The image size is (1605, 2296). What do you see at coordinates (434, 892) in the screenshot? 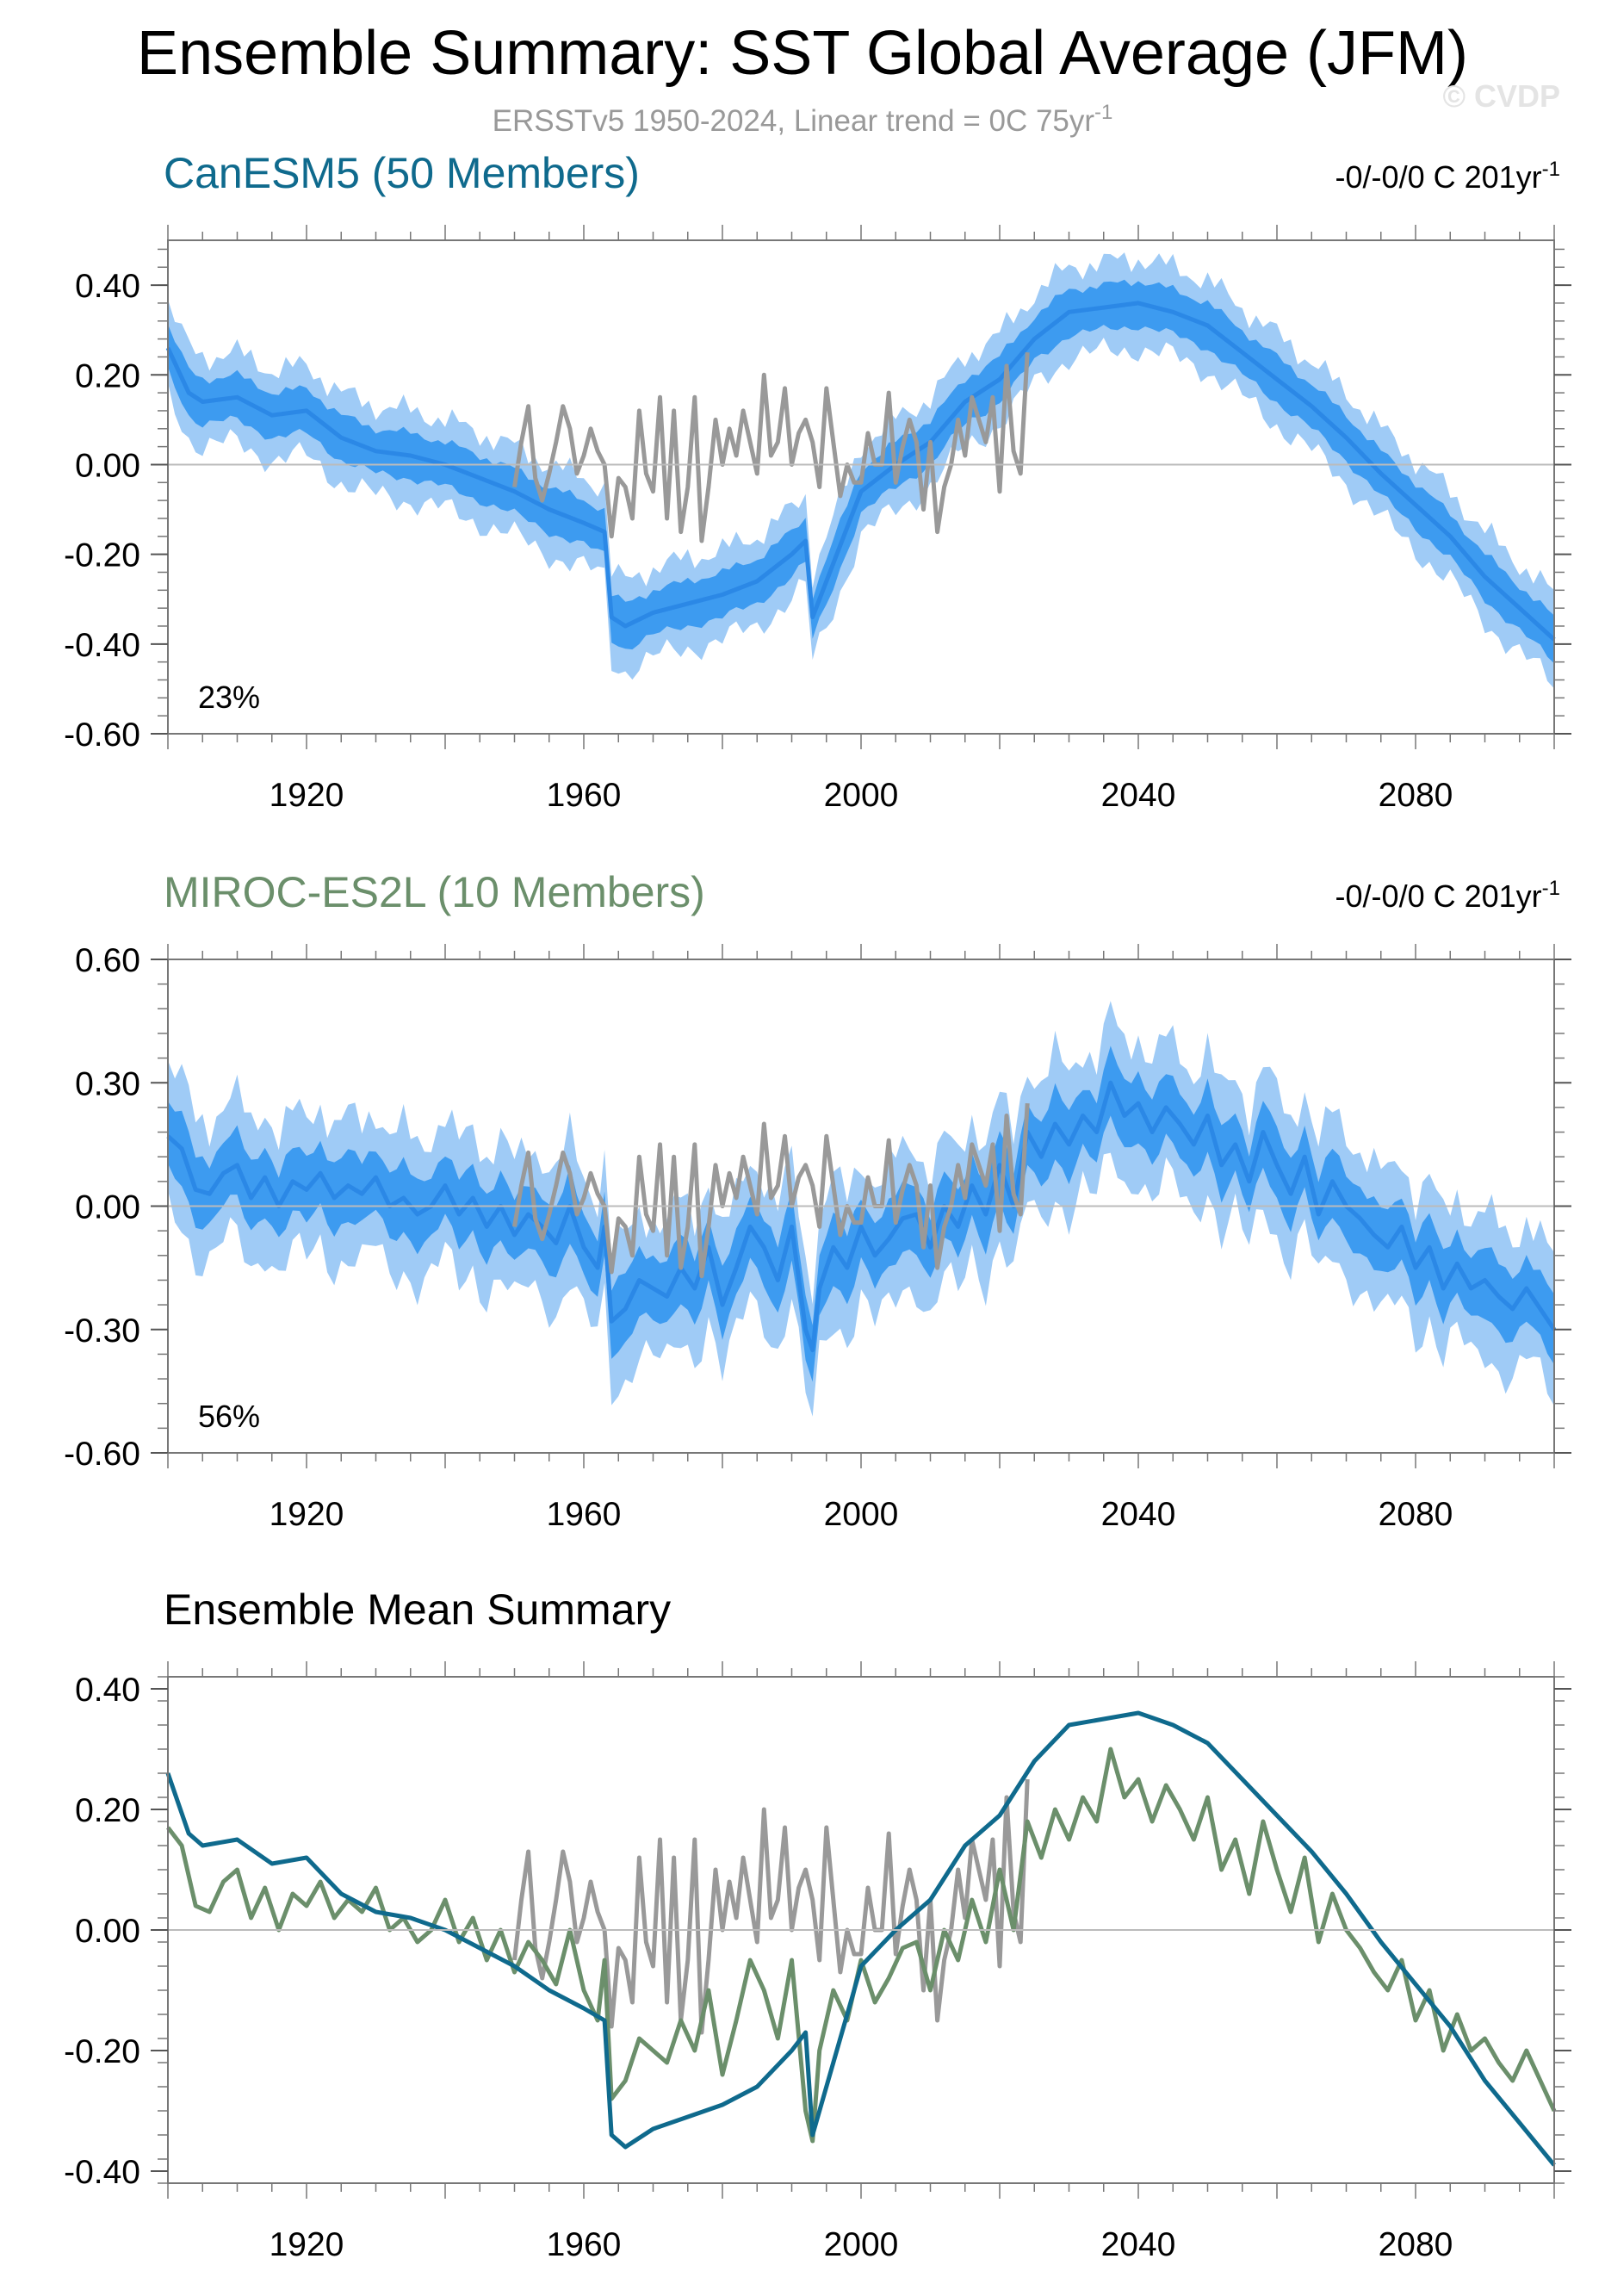
I see `panel-title-miroc: MIROC-ES2L (10 Members)` at bounding box center [434, 892].